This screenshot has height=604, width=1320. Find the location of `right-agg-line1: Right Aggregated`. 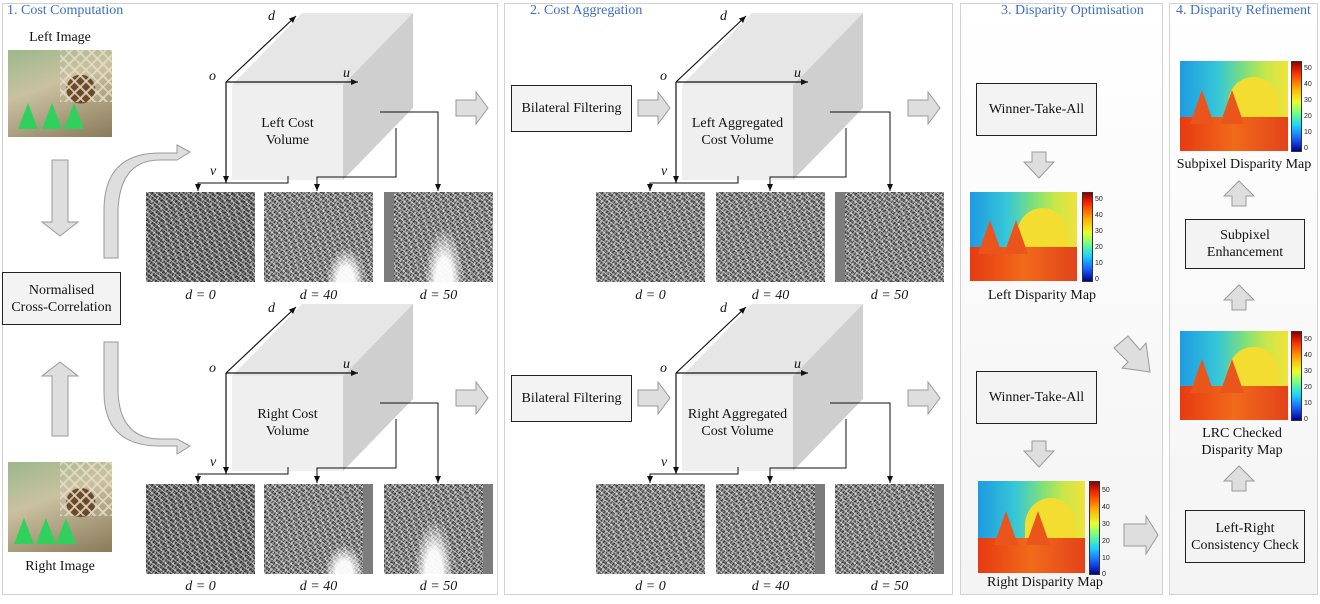

right-agg-line1: Right Aggregated is located at coordinates (737, 414).